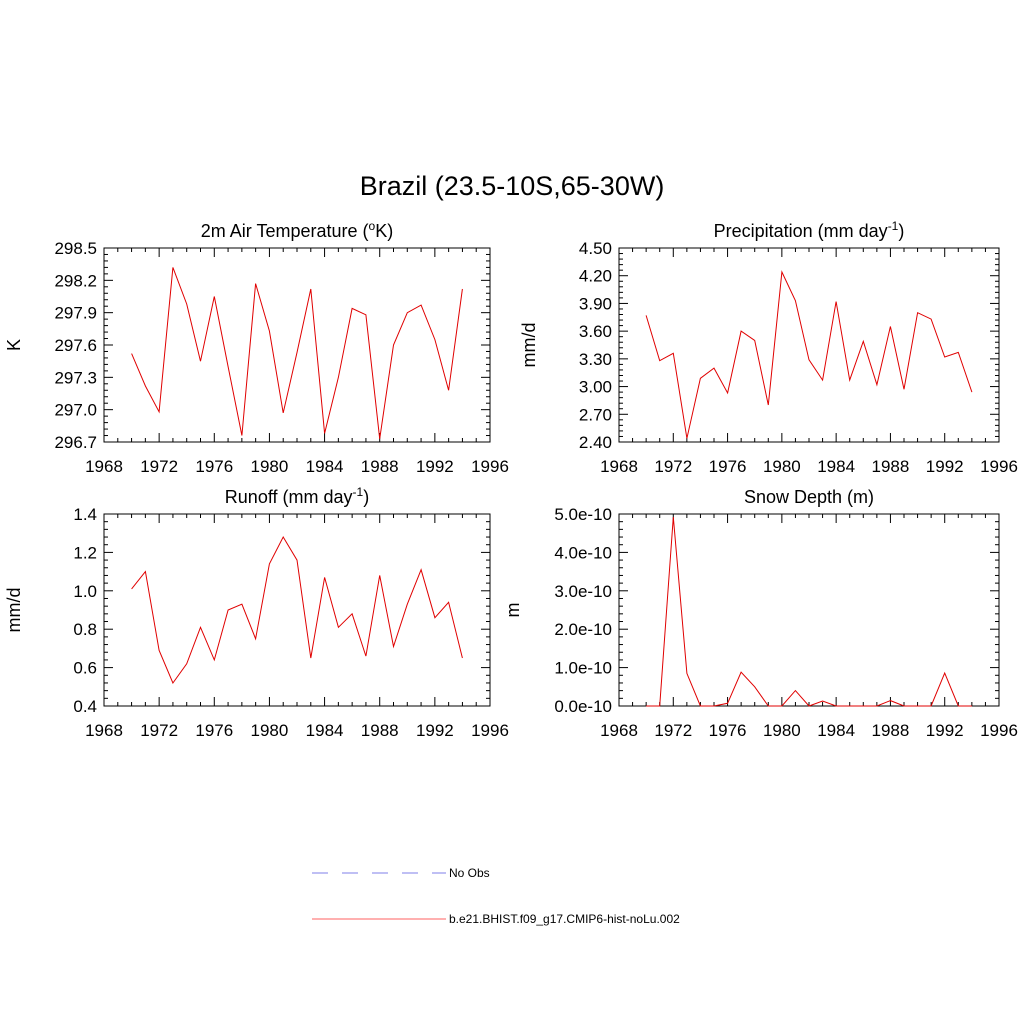 The image size is (1024, 1024). Describe the element at coordinates (595, 303) in the screenshot. I see `y-tick-label: 3.90` at that location.